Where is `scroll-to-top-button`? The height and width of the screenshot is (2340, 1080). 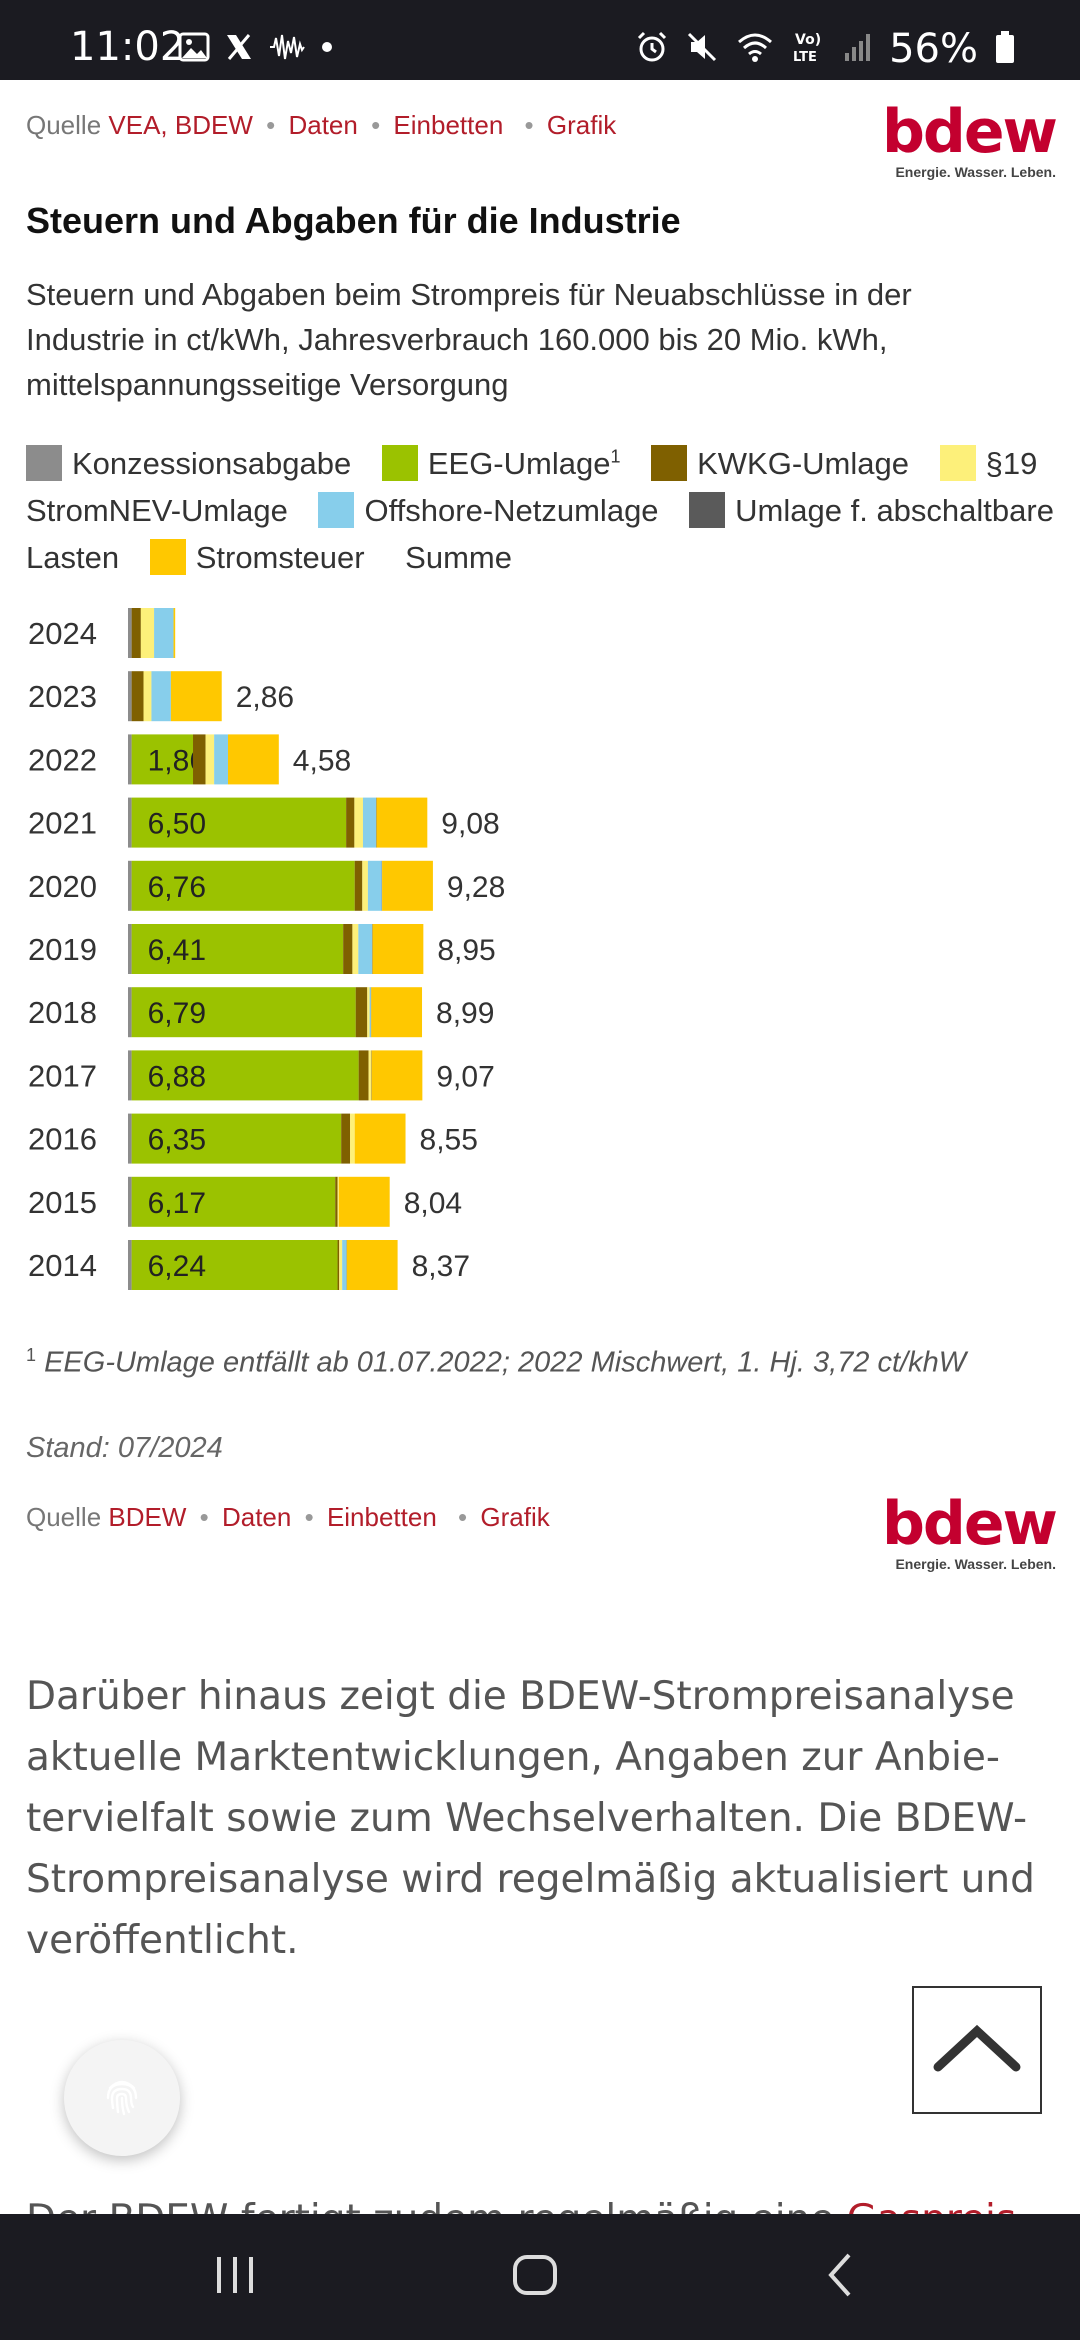 scroll-to-top-button is located at coordinates (977, 2050).